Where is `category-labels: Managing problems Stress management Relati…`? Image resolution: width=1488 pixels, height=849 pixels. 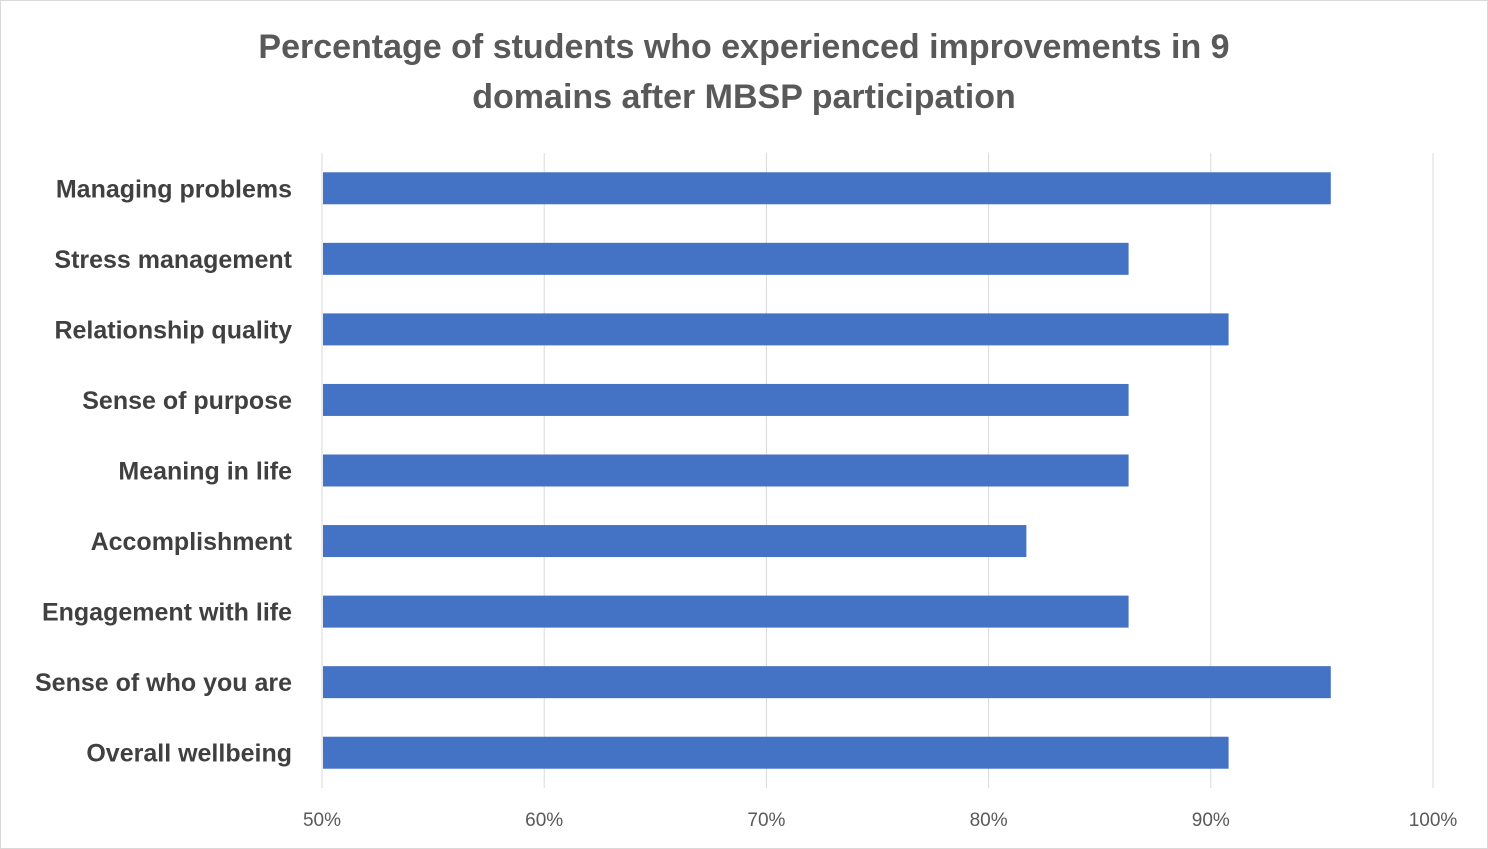
category-labels: Managing problems Stress management Relati… is located at coordinates (164, 471).